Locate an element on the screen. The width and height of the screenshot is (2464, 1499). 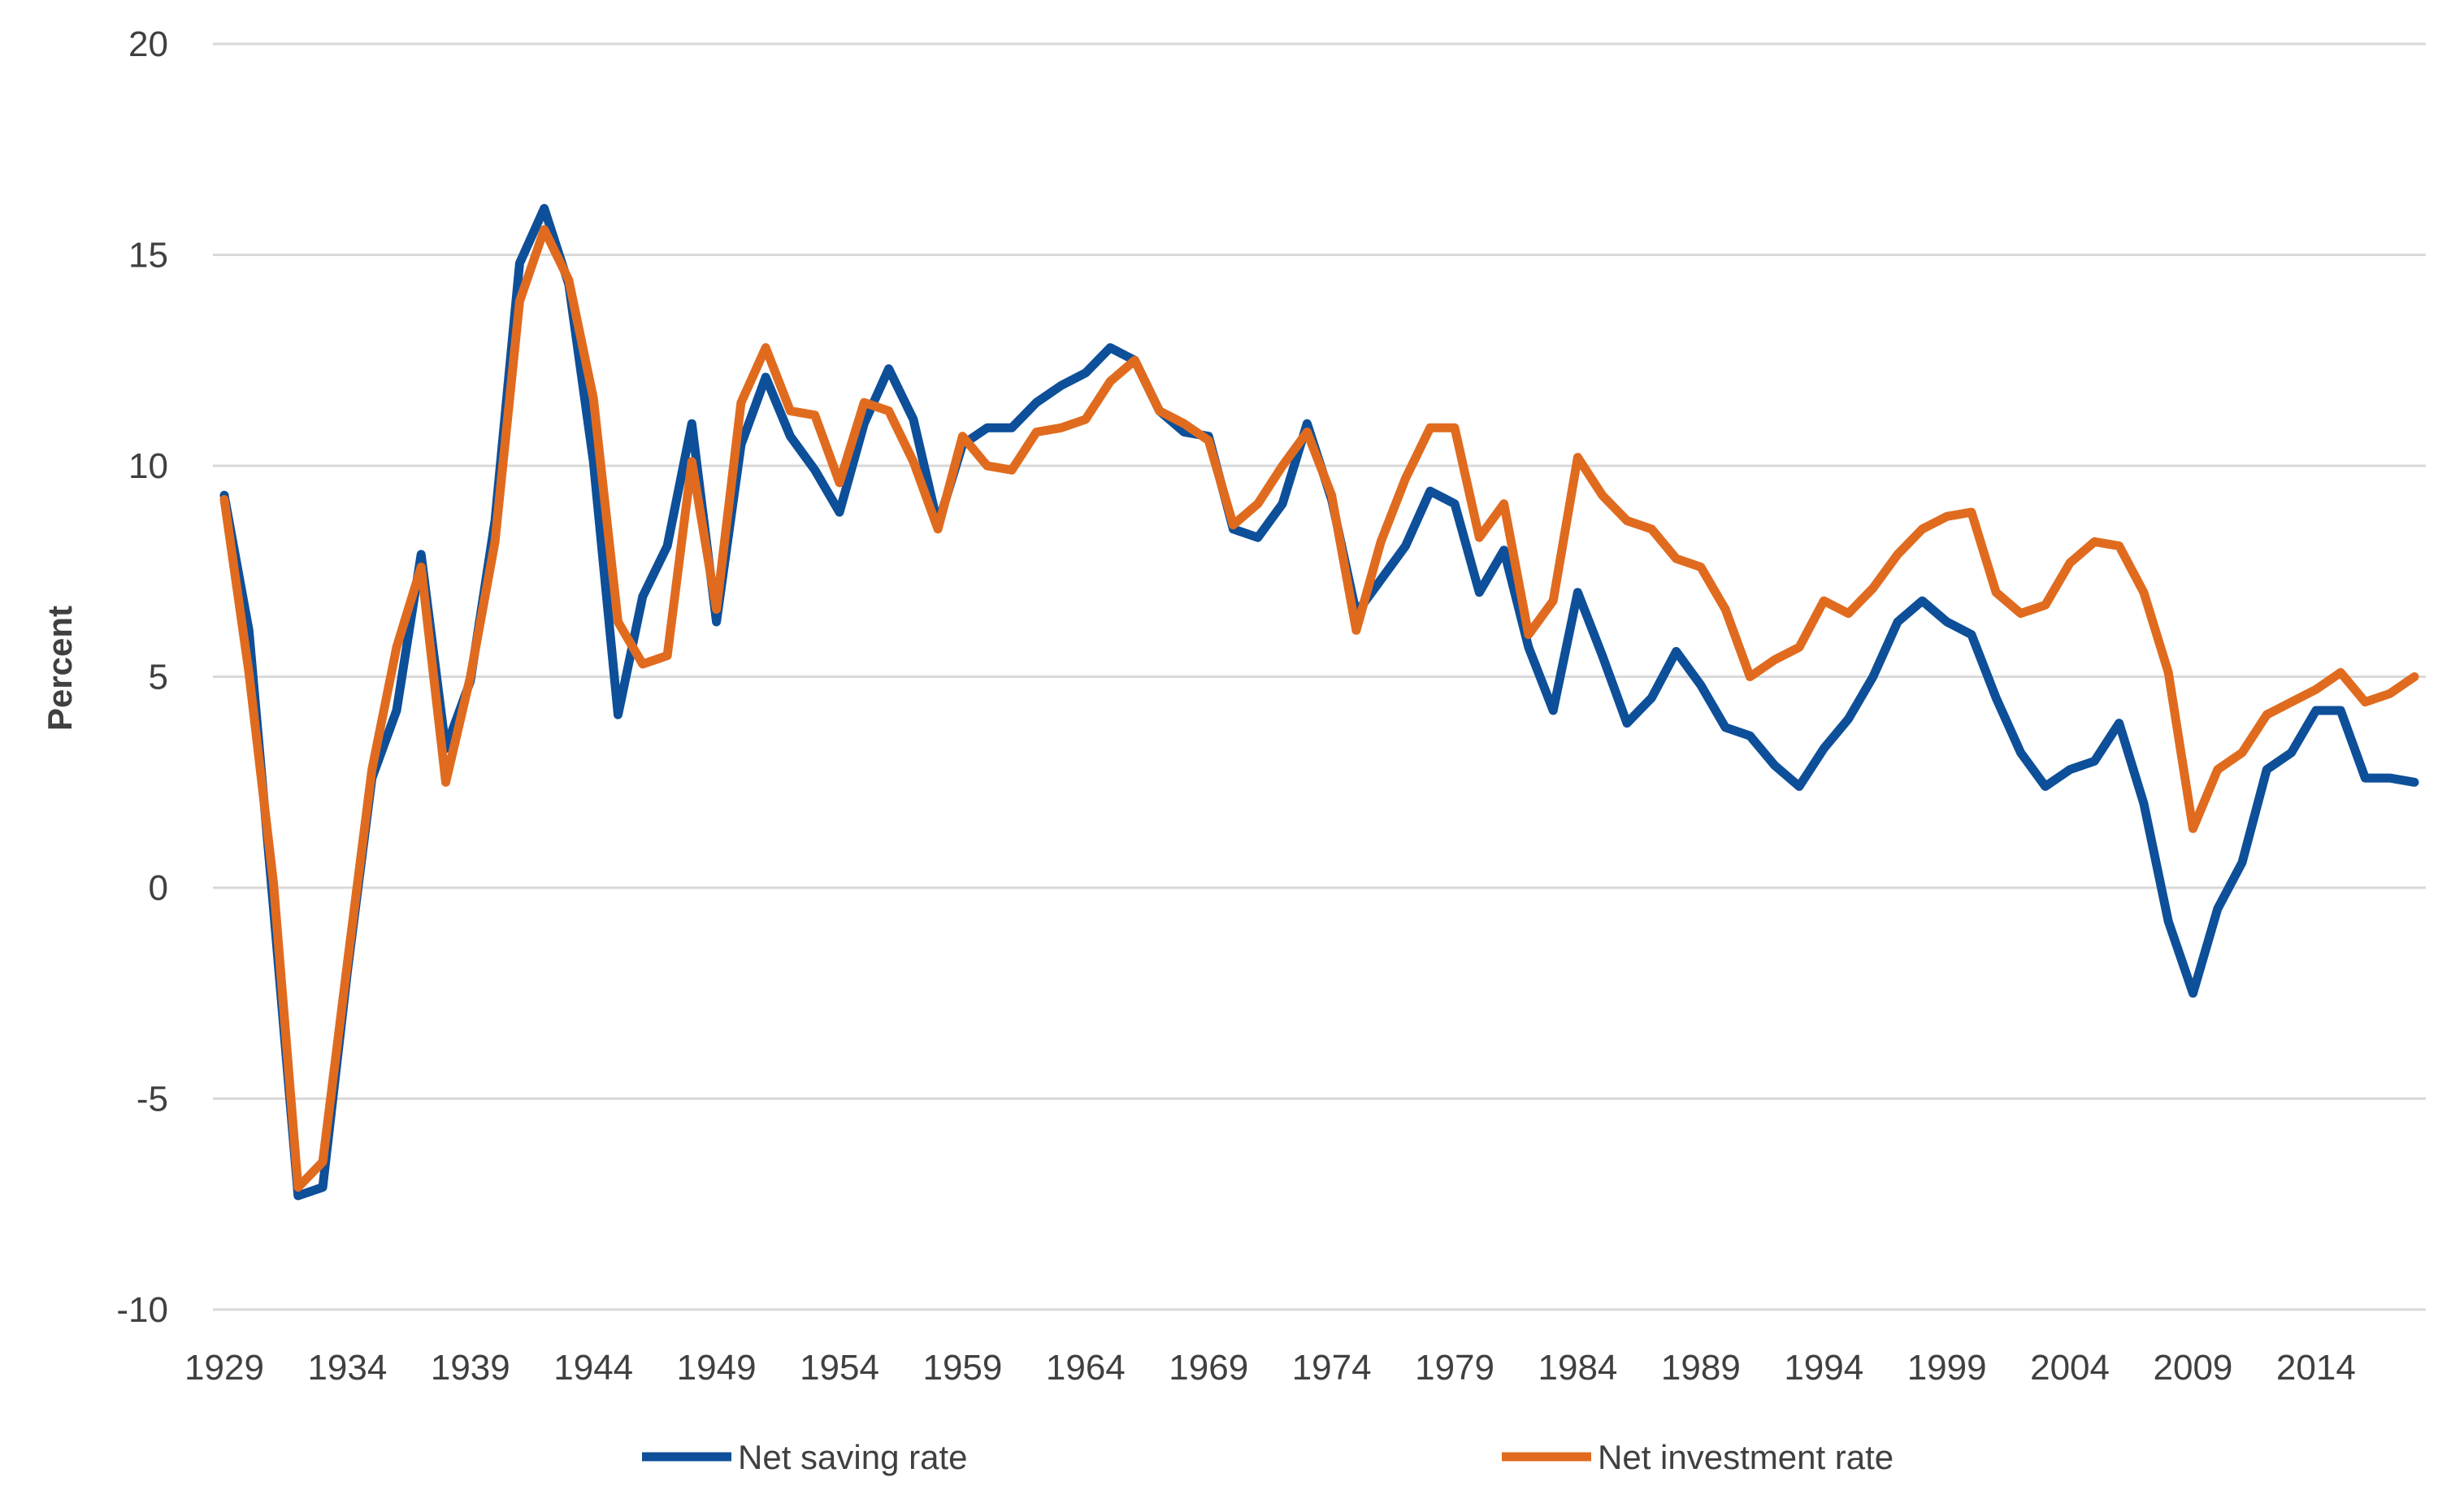
legend: Net saving rate Net investment rate is located at coordinates (1268, 1457).